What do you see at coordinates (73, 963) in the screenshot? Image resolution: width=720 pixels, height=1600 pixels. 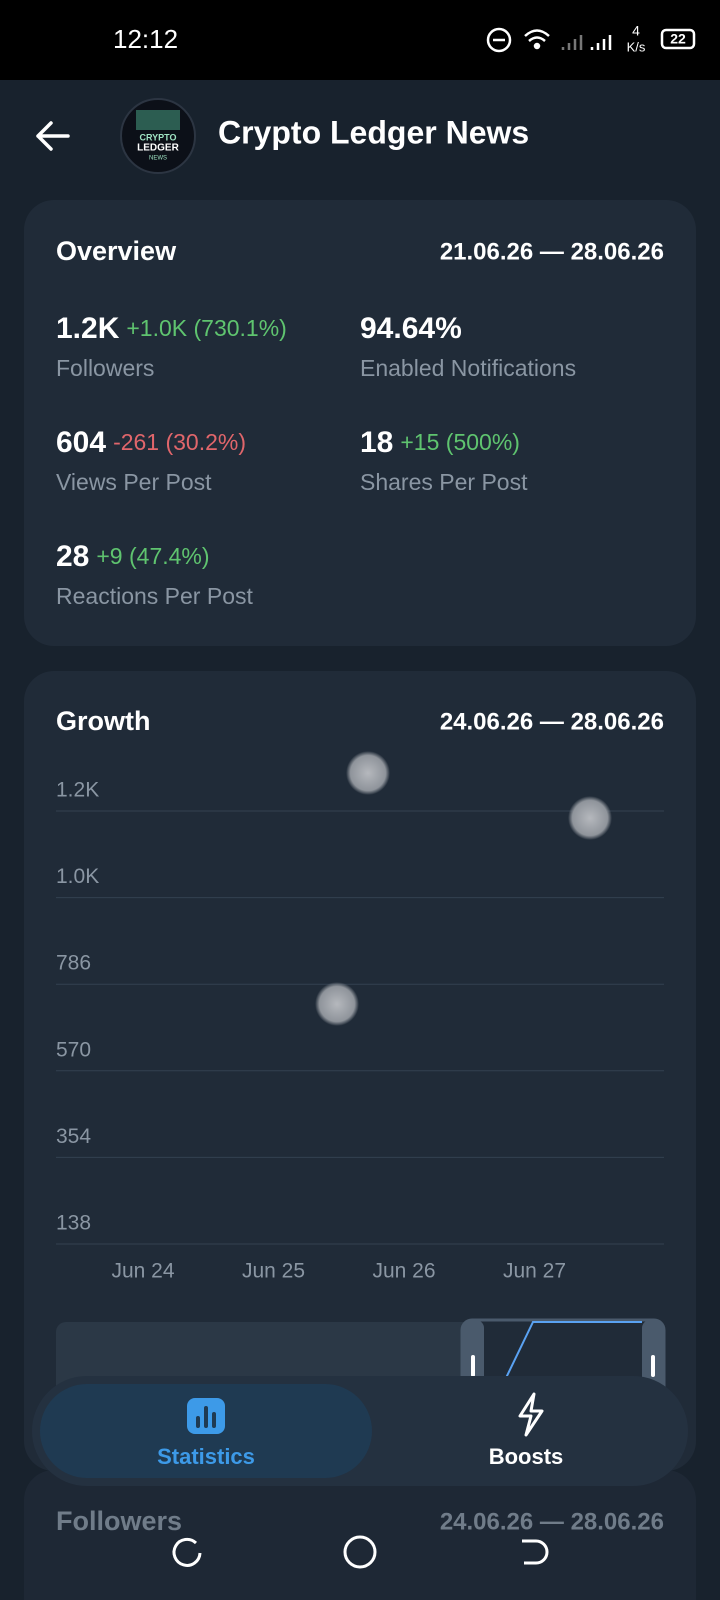 I see `y-tick-label: 786` at bounding box center [73, 963].